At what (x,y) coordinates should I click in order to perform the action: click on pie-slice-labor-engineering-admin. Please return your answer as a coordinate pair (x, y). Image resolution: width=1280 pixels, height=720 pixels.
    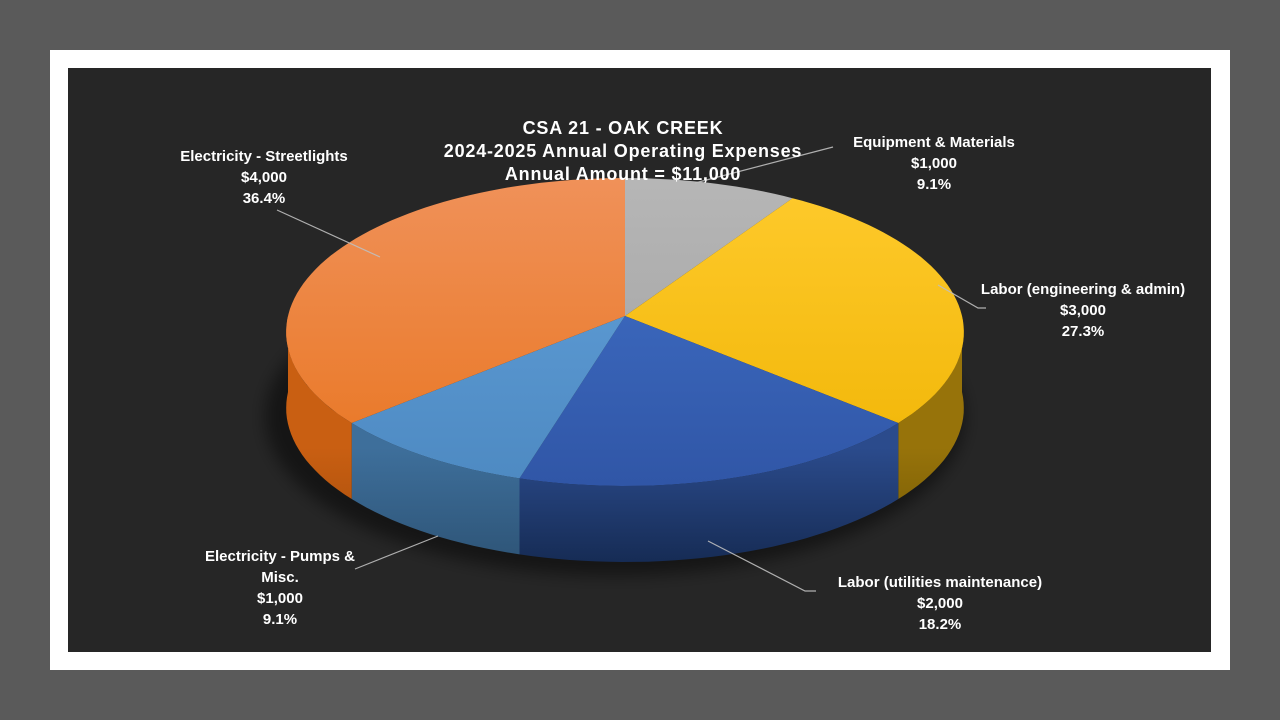
    Looking at the image, I should click on (794, 310).